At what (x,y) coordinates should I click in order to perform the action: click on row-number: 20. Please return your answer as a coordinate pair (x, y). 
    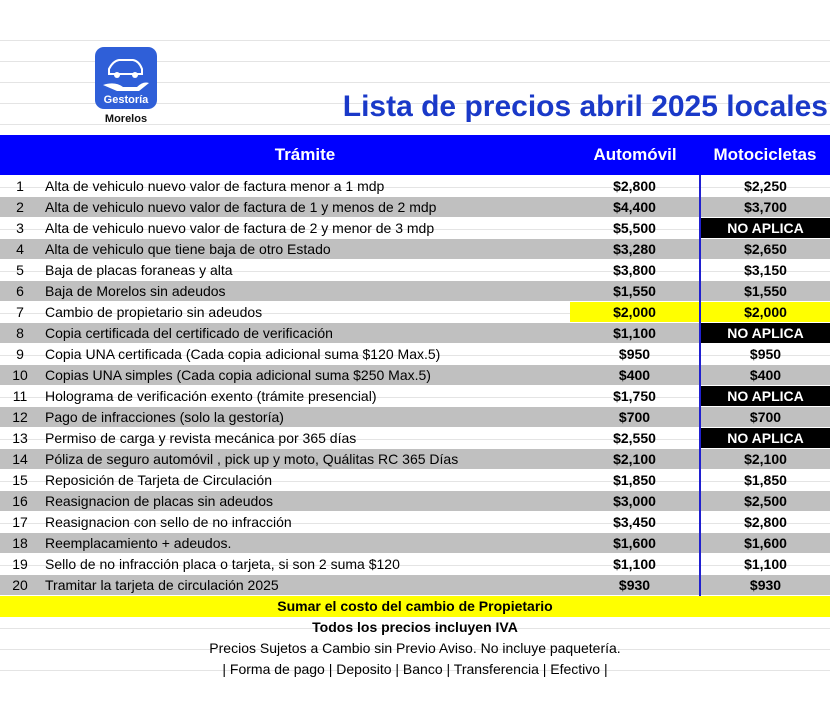
    Looking at the image, I should click on (20, 585).